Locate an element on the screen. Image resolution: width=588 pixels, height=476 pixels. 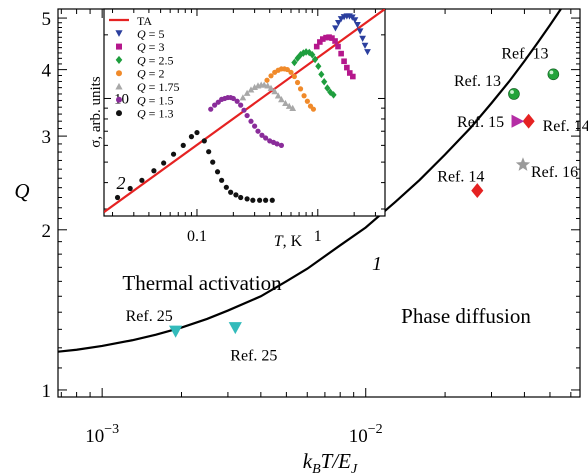
reference-point-label: Ref. 13 is located at coordinates (477, 81).